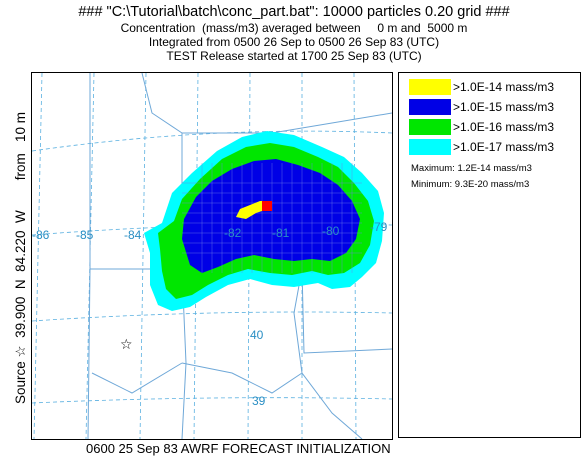  Describe the element at coordinates (41, 235) in the screenshot. I see `longitude-label: -86` at that location.